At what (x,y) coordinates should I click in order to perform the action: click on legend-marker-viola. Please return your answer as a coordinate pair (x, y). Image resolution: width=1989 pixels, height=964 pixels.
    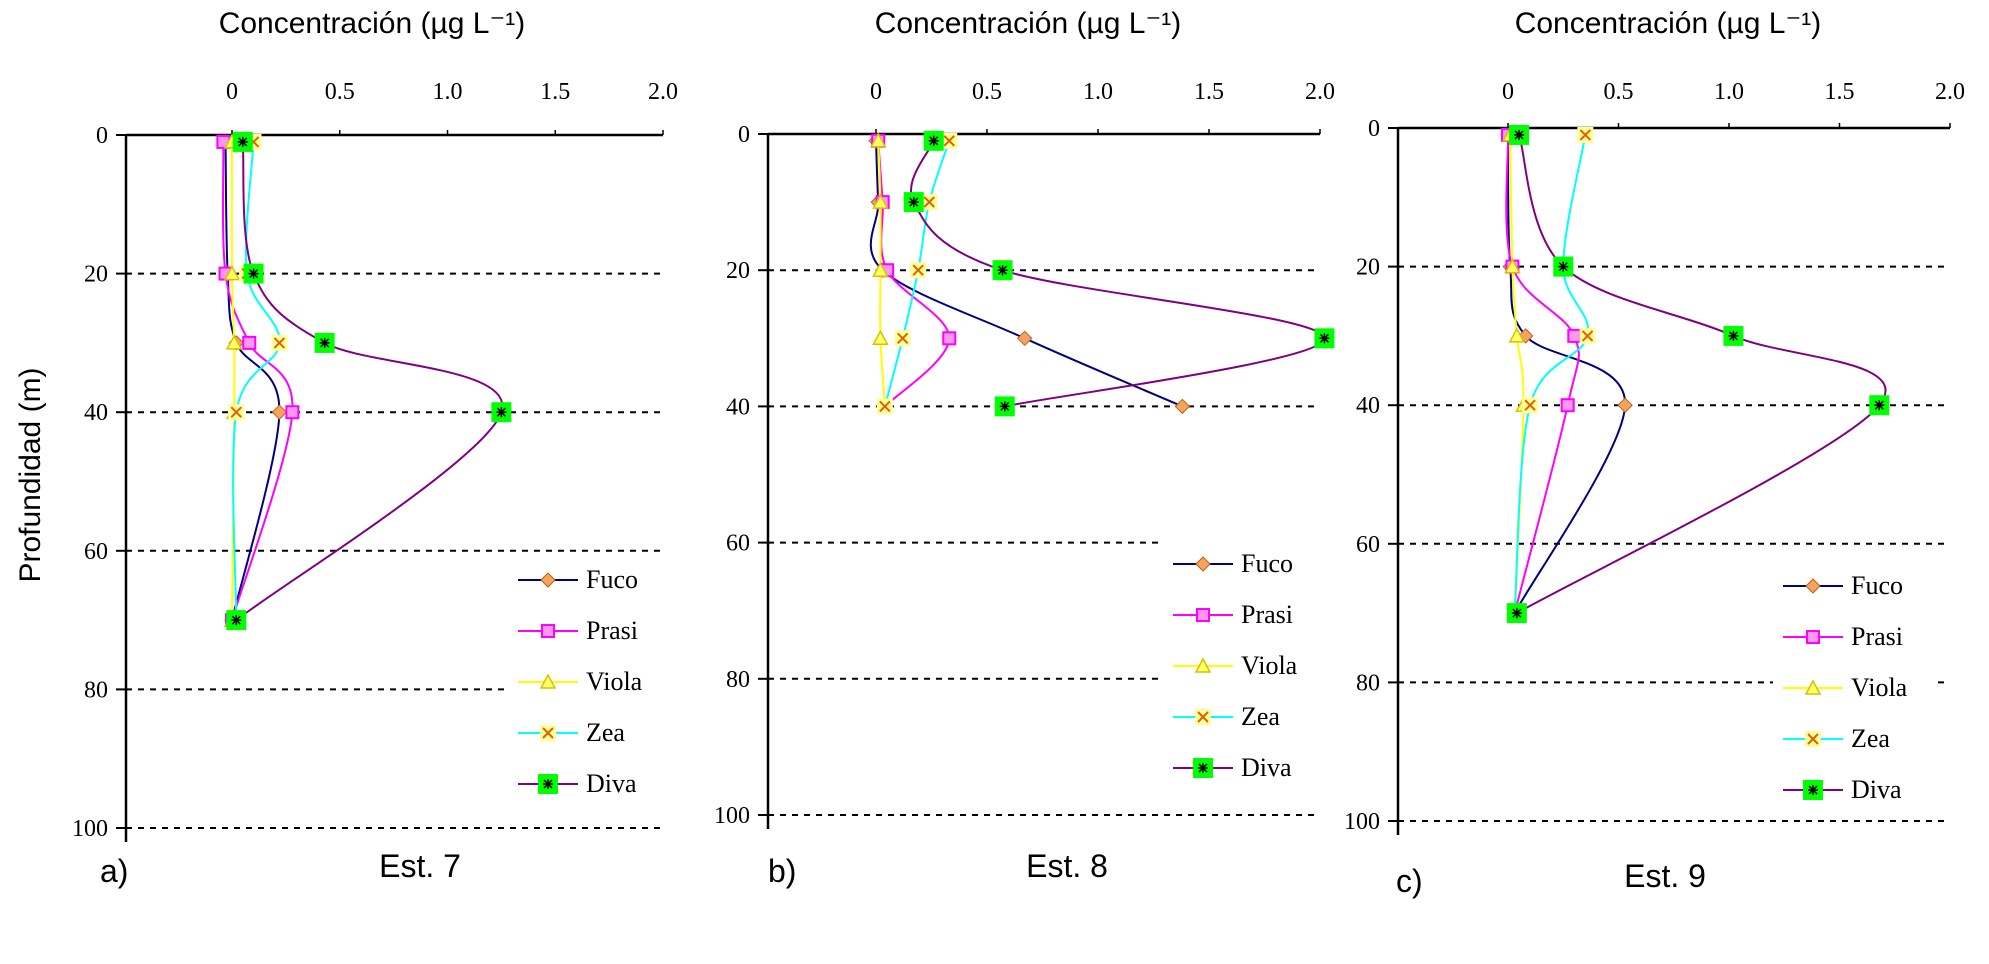
    Looking at the image, I should click on (548, 681).